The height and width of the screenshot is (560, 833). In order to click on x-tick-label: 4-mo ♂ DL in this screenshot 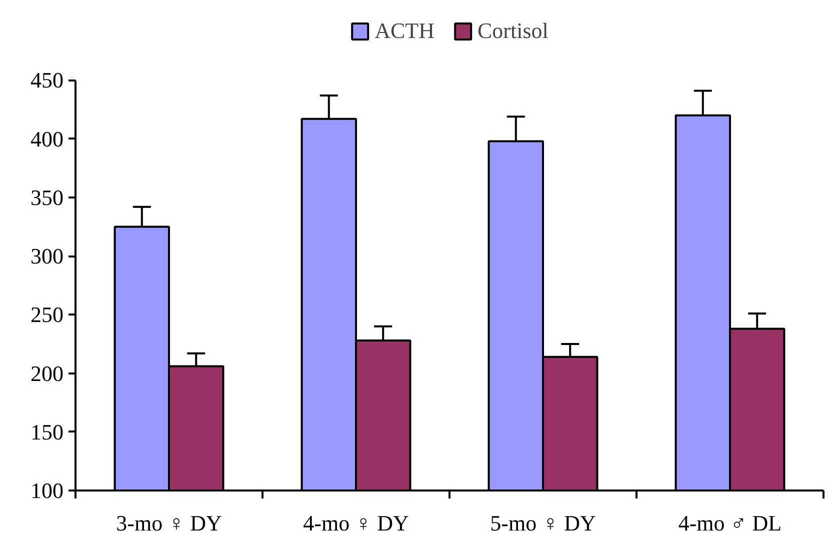, I will do `click(730, 523)`.